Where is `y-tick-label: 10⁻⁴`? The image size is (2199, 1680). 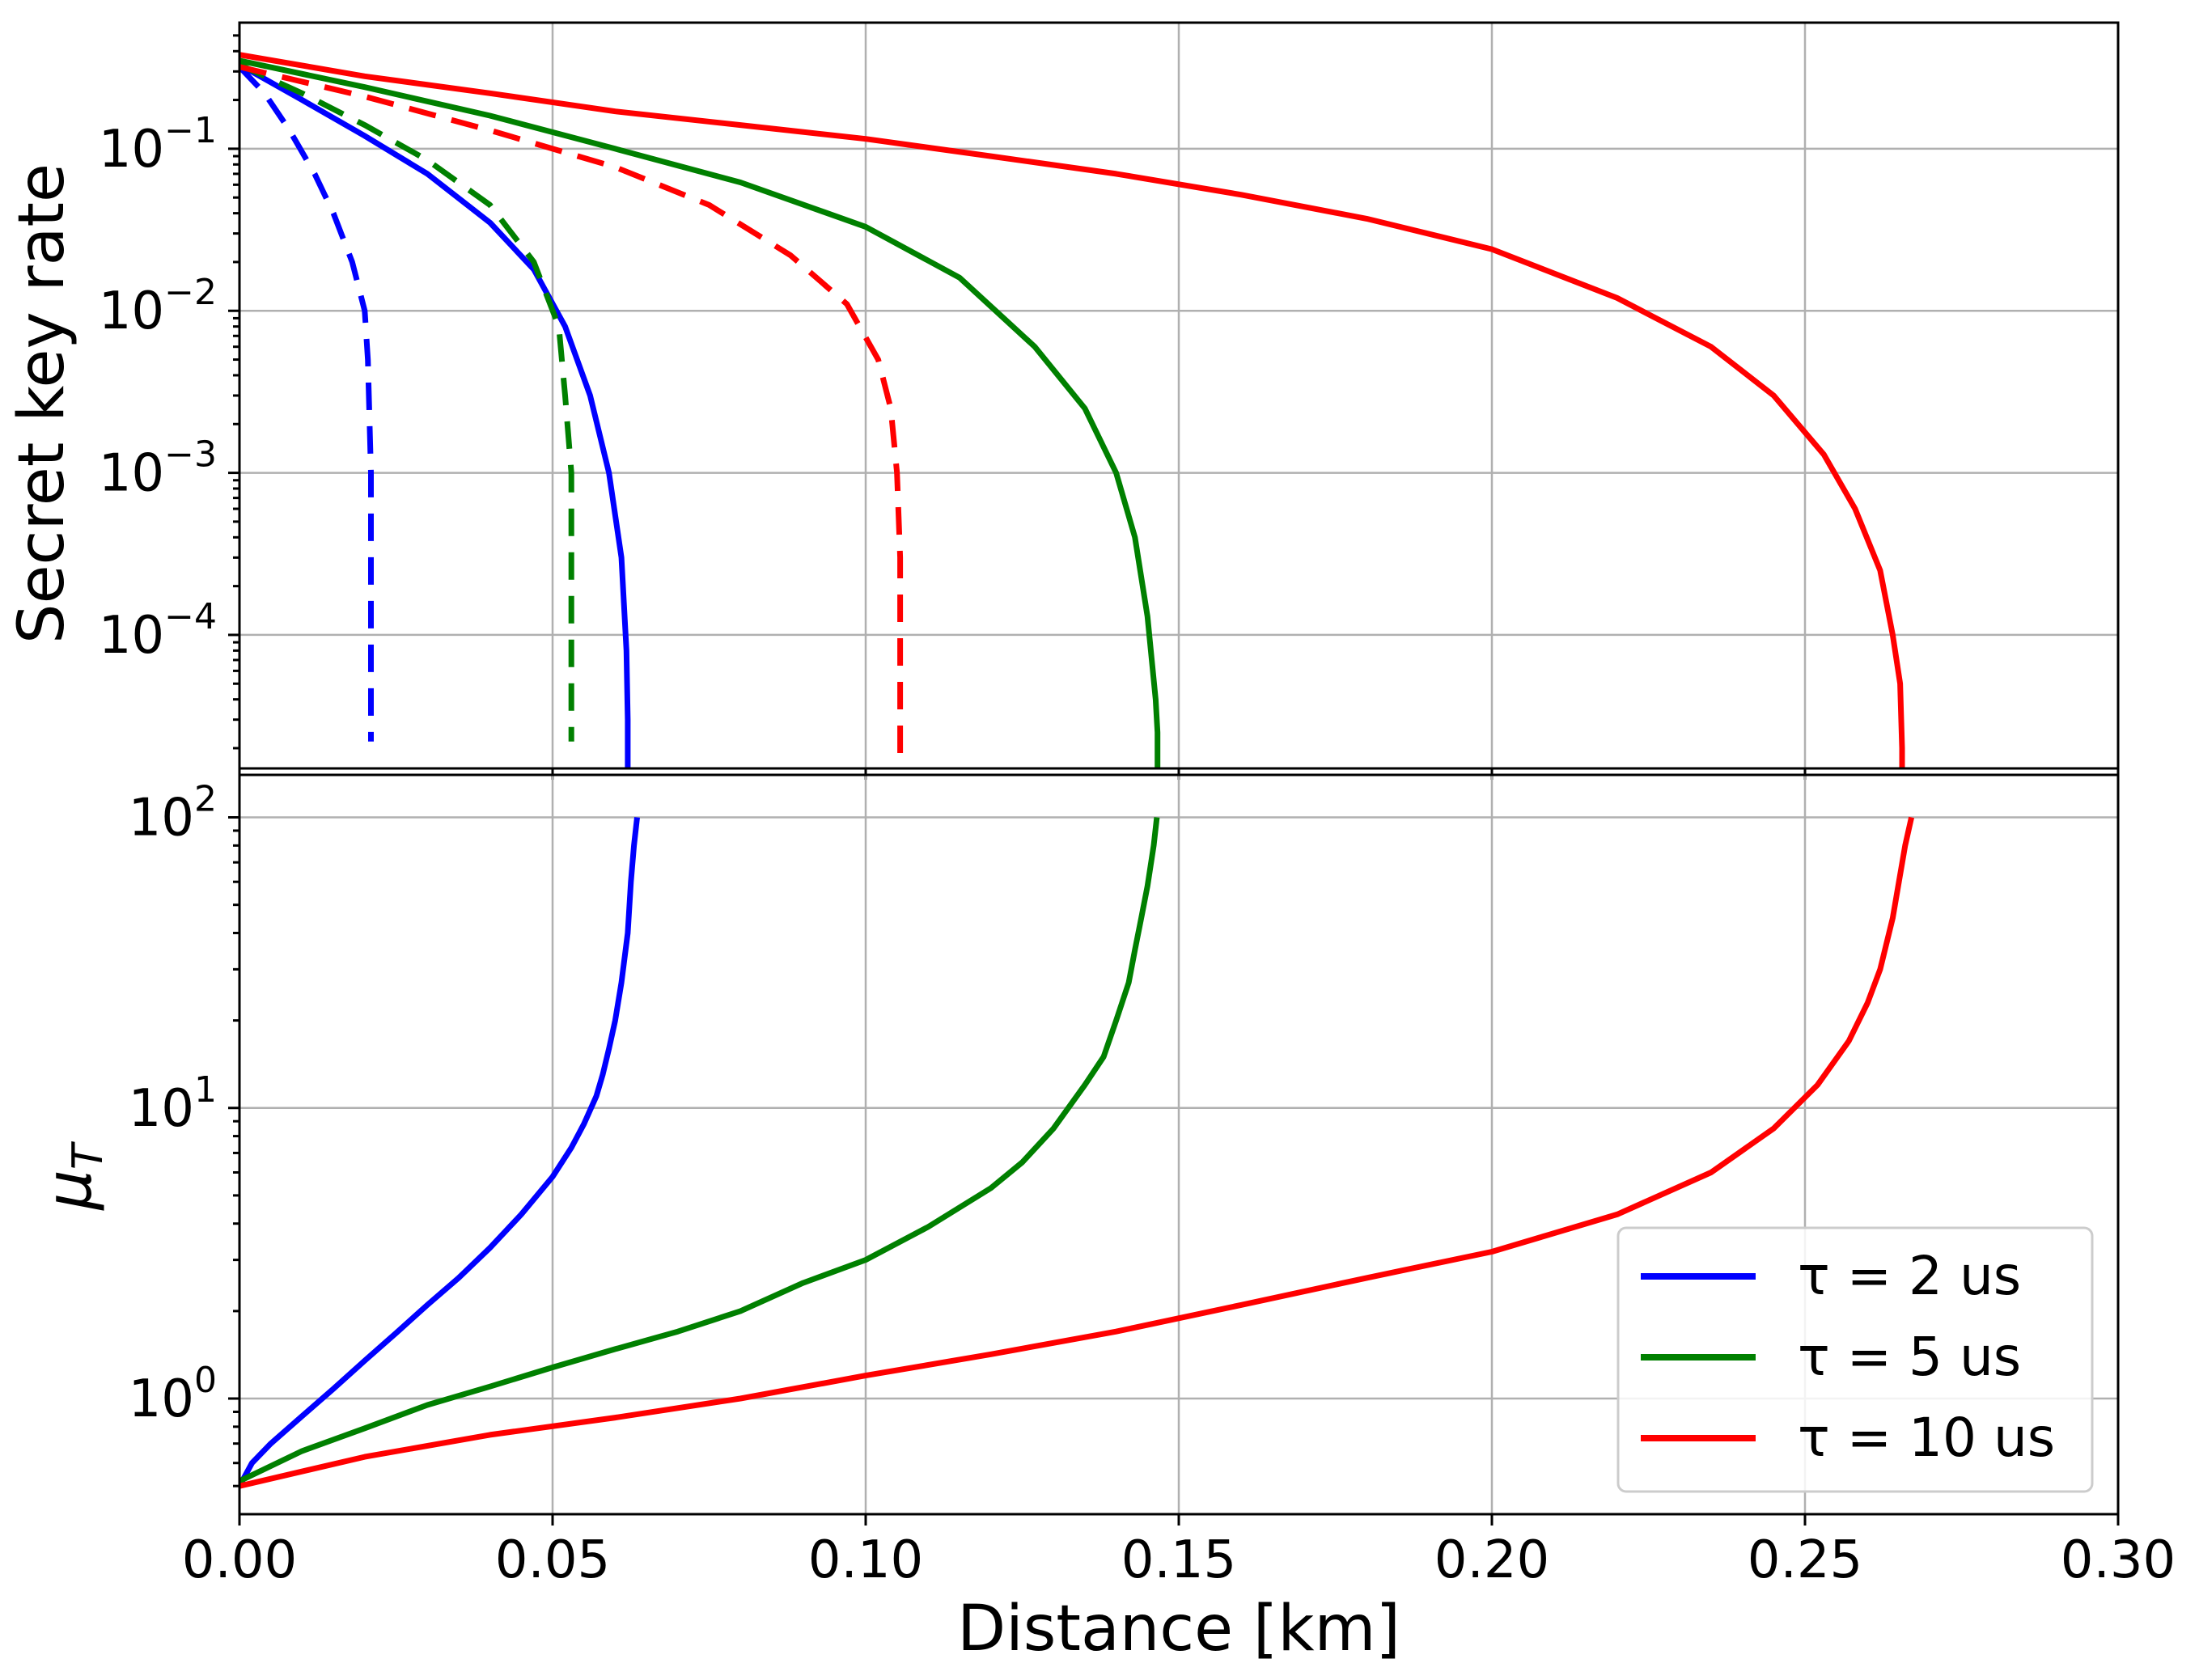
y-tick-label: 10⁻⁴ is located at coordinates (158, 631).